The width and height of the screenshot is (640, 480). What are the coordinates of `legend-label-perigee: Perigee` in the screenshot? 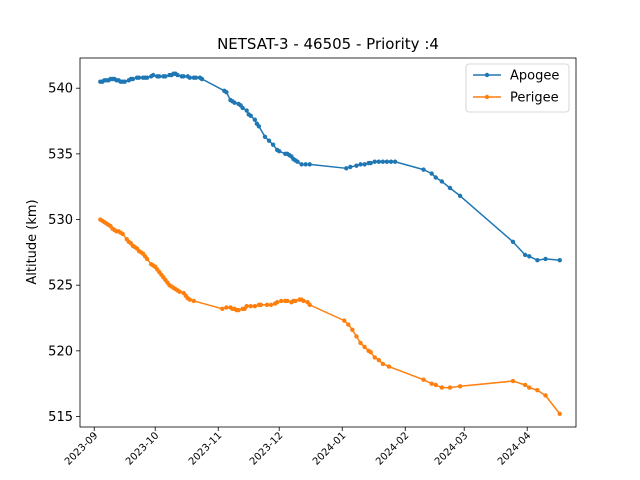 It's located at (534, 98).